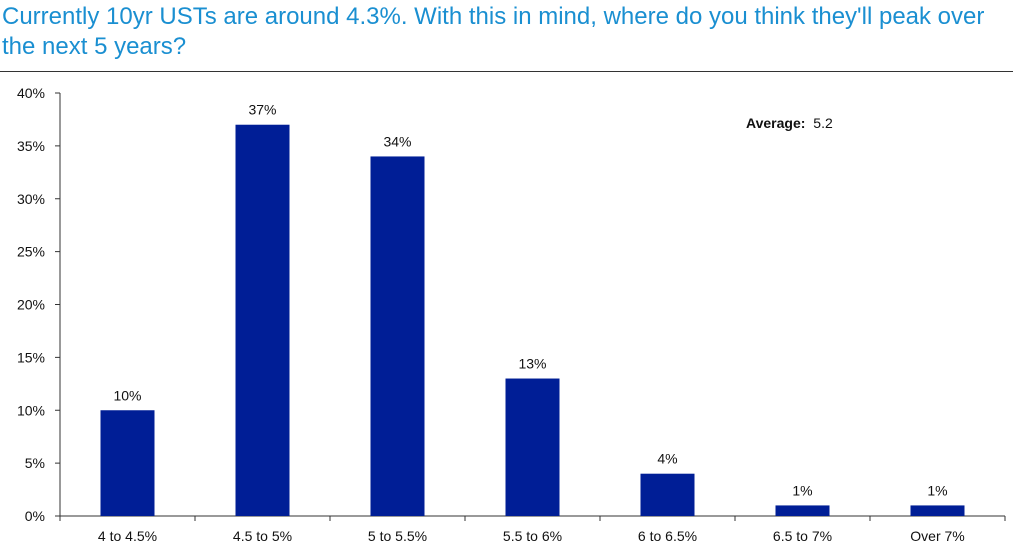 This screenshot has height=550, width=1013. What do you see at coordinates (532, 536) in the screenshot?
I see `x-tick-label: 5.5 to 6%` at bounding box center [532, 536].